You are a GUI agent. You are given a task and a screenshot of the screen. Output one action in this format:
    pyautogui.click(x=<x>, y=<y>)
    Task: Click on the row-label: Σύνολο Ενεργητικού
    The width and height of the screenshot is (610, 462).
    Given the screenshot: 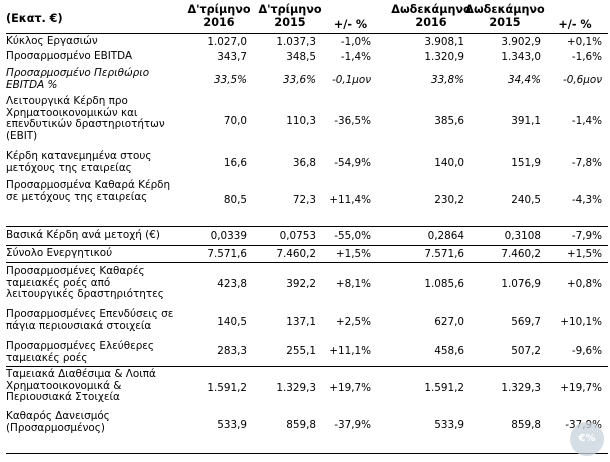 What is the action you would take?
    pyautogui.click(x=59, y=253)
    